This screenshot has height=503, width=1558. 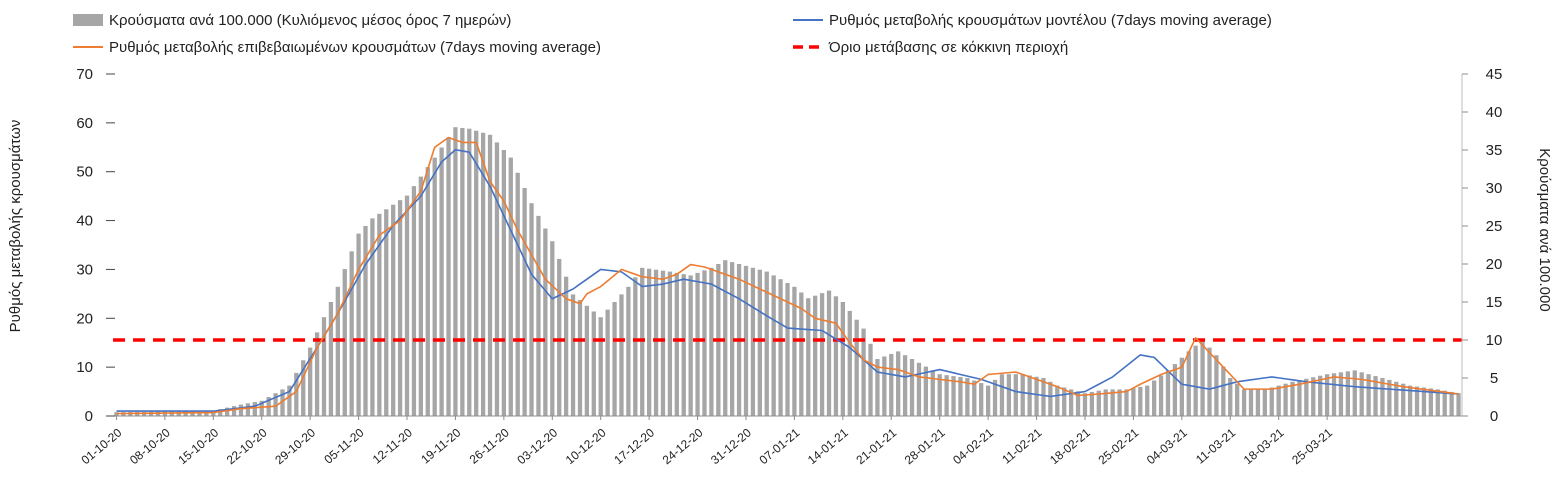 I want to click on x-tick-label: 05-11-20, so click(x=343, y=445).